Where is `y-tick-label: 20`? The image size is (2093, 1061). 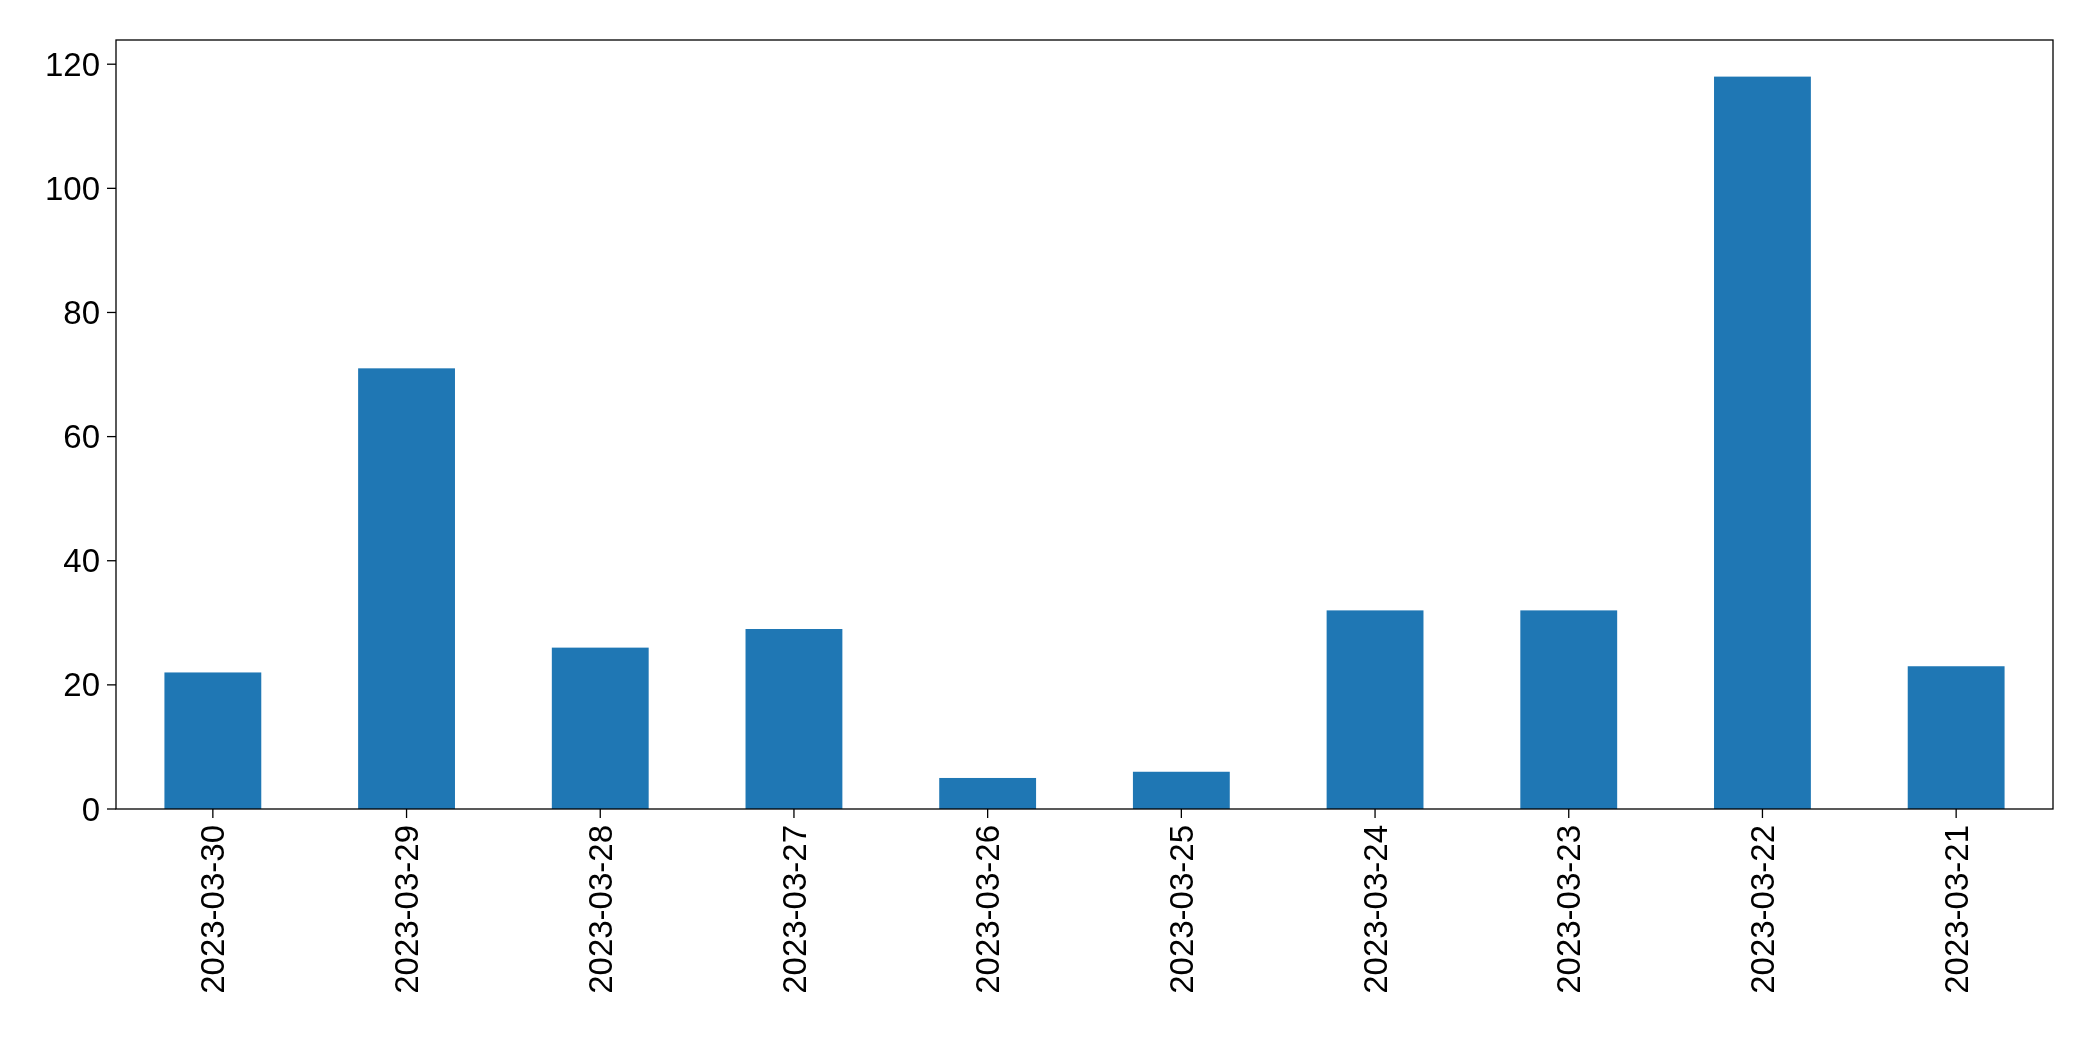
y-tick-label: 20 is located at coordinates (81, 685).